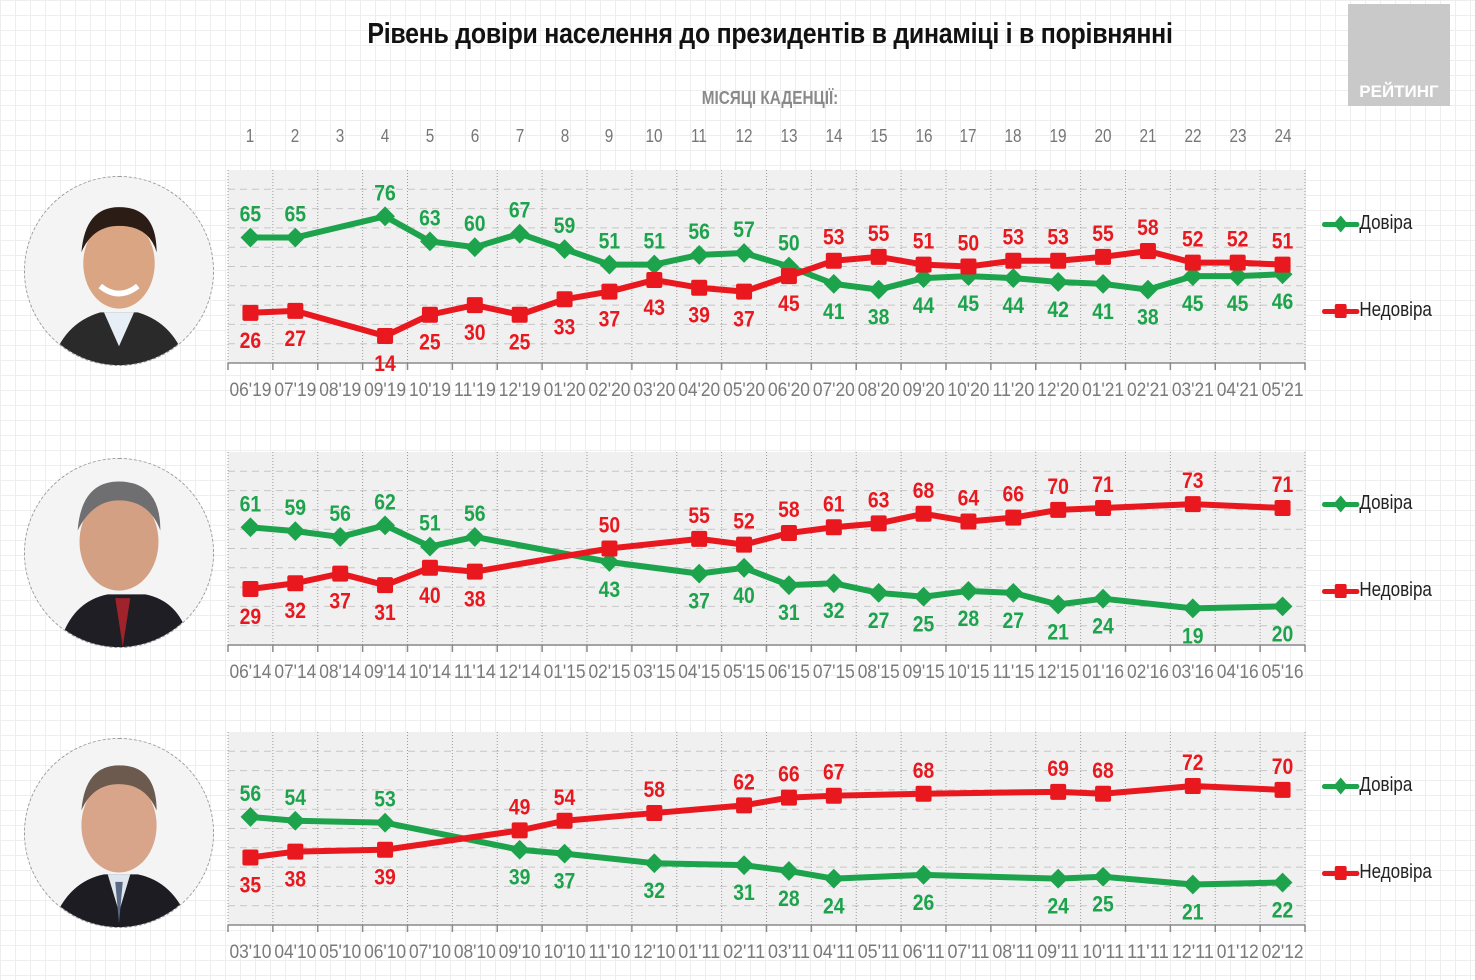  What do you see at coordinates (924, 903) in the screenshot?
I see `data-label-trust: 26` at bounding box center [924, 903].